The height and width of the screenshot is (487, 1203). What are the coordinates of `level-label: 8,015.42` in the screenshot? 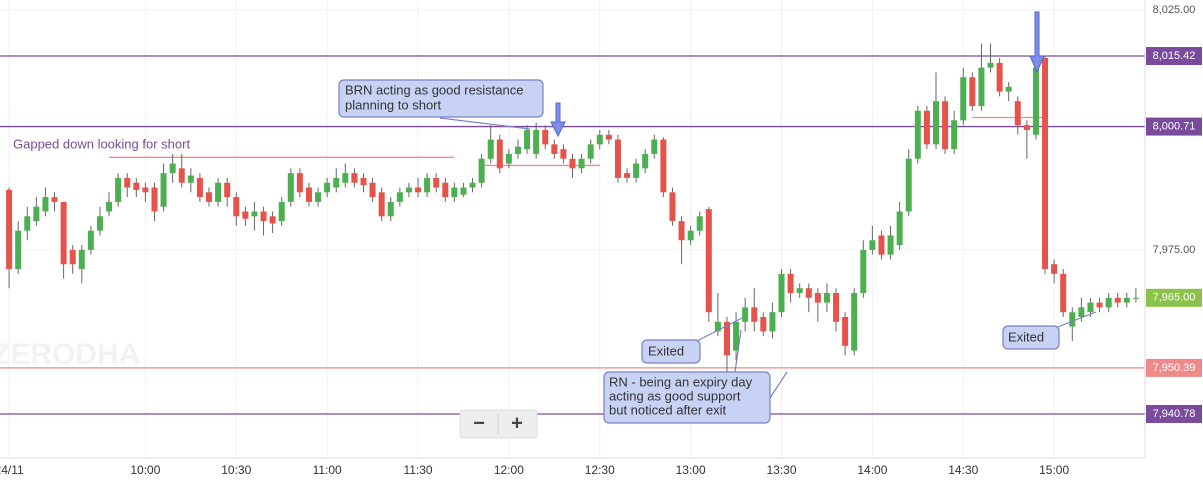 It's located at (1174, 56).